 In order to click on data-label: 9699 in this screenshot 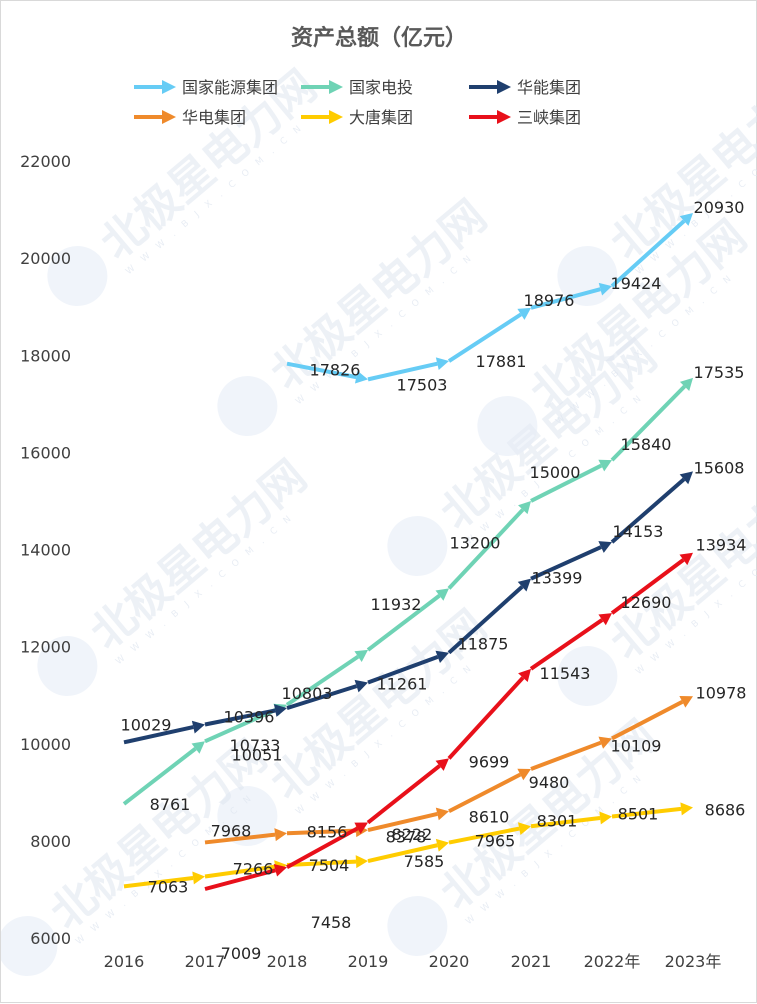, I will do `click(489, 761)`.